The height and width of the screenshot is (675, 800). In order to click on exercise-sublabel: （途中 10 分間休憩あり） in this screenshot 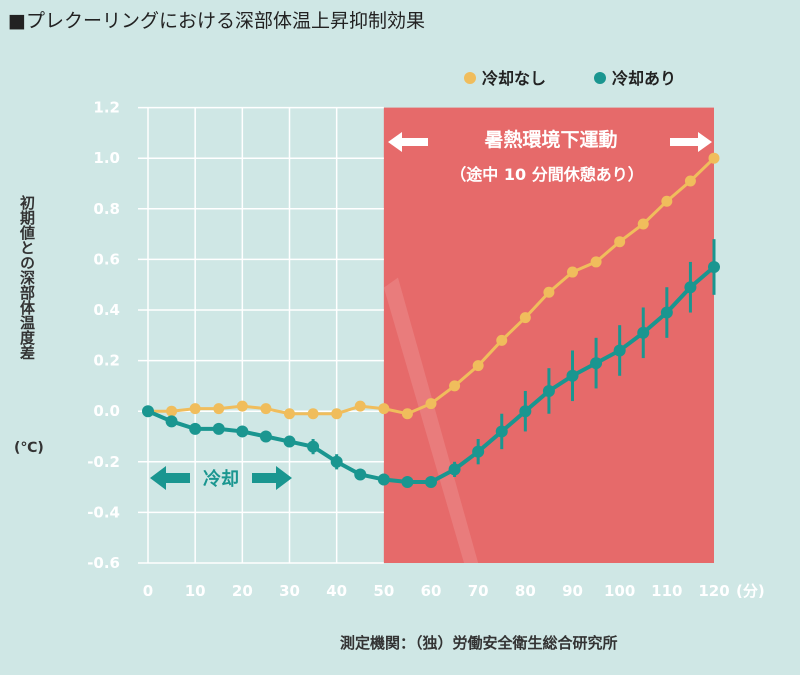, I will do `click(546, 174)`.